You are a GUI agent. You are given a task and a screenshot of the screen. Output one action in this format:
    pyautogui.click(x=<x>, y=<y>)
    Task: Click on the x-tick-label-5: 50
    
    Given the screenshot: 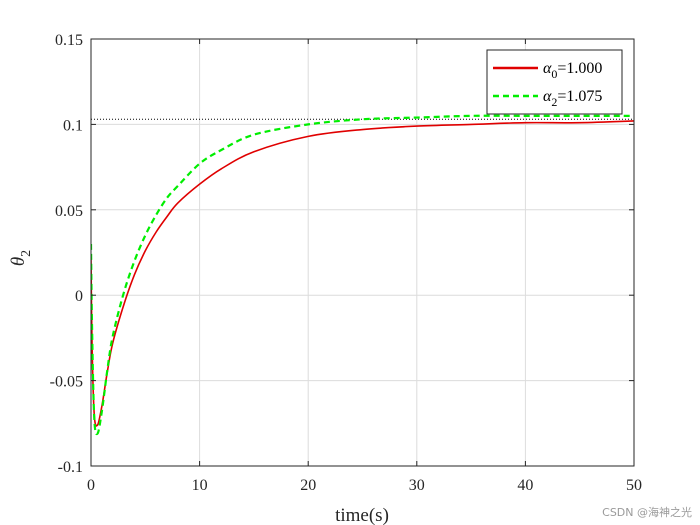 What is the action you would take?
    pyautogui.click(x=634, y=485)
    